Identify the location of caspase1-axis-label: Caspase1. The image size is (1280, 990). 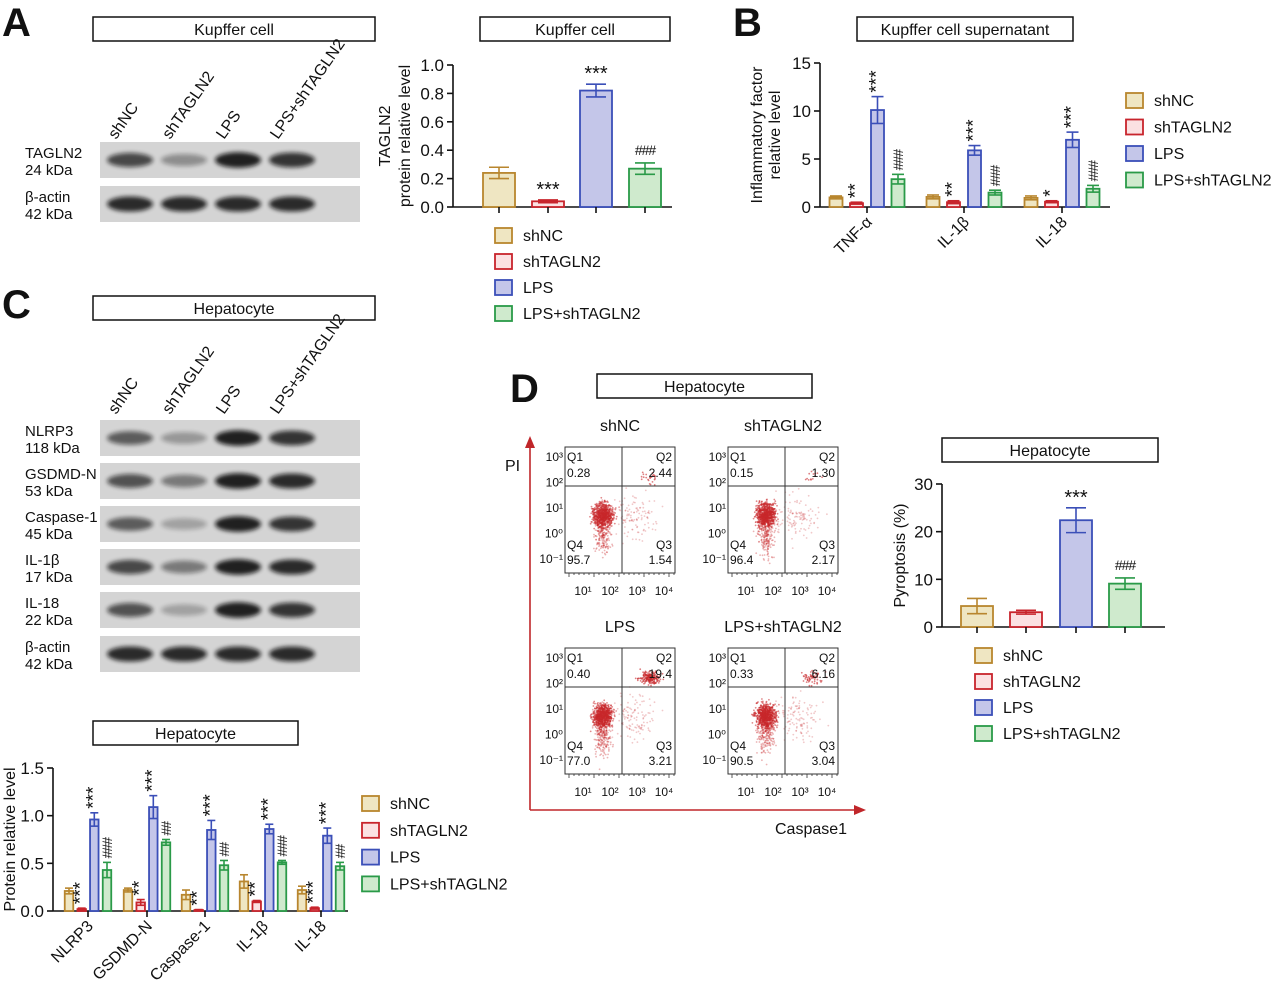
(811, 829).